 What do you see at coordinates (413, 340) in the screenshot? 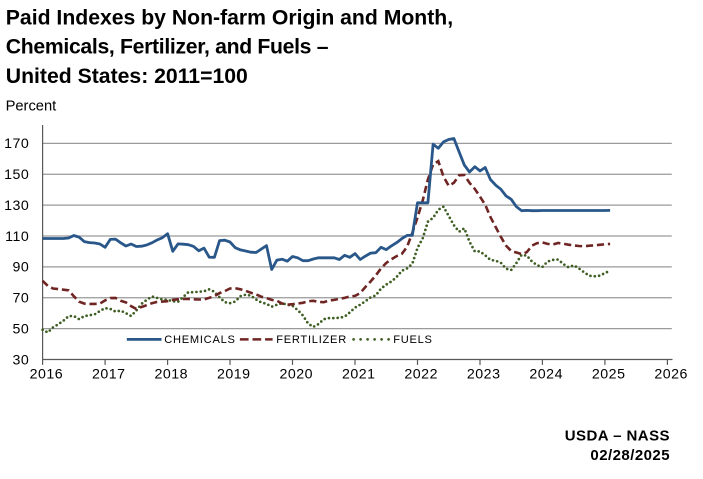
I see `svg-text: FUELS` at bounding box center [413, 340].